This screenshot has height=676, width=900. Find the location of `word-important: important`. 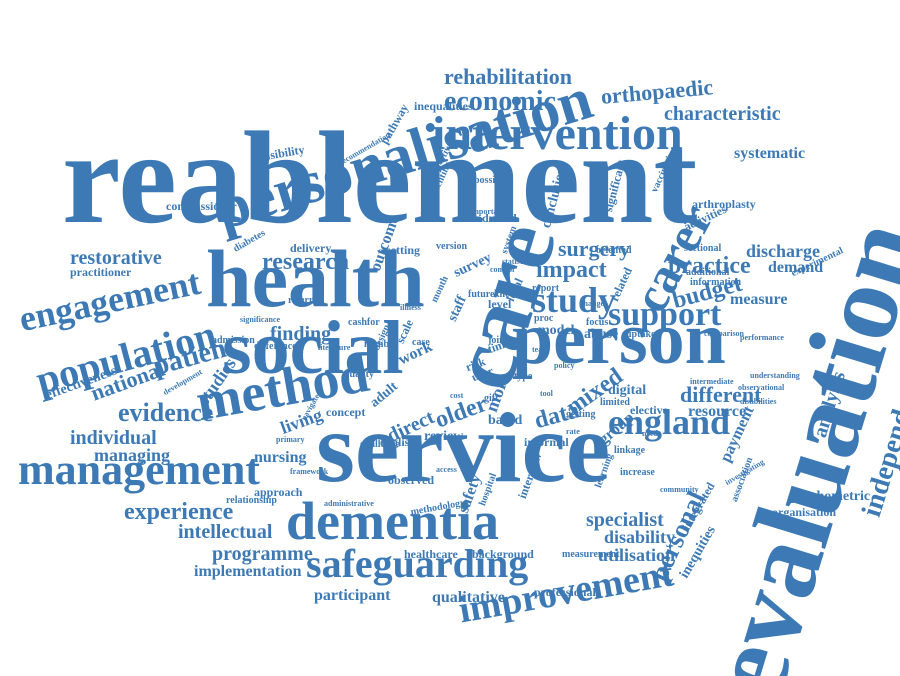

word-important: important is located at coordinates (487, 211).